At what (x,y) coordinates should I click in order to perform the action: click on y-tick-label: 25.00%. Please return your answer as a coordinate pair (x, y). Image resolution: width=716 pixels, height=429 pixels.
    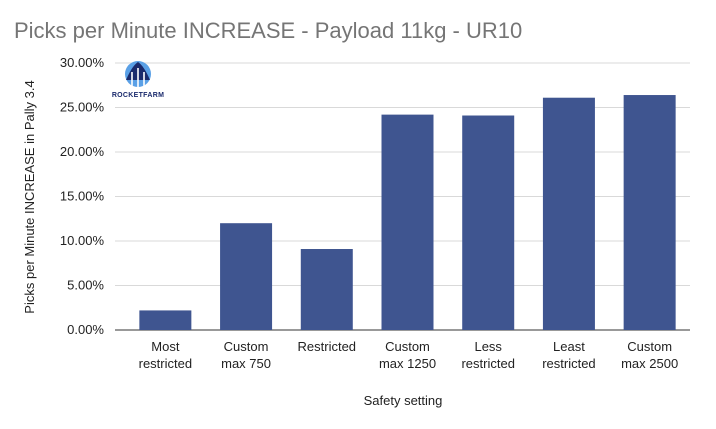
    Looking at the image, I should click on (82, 107).